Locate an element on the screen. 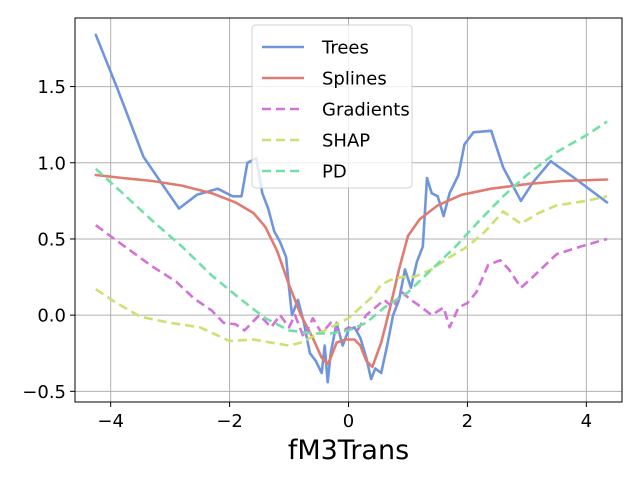  y-tick-label: 0.5 is located at coordinates (51, 239).